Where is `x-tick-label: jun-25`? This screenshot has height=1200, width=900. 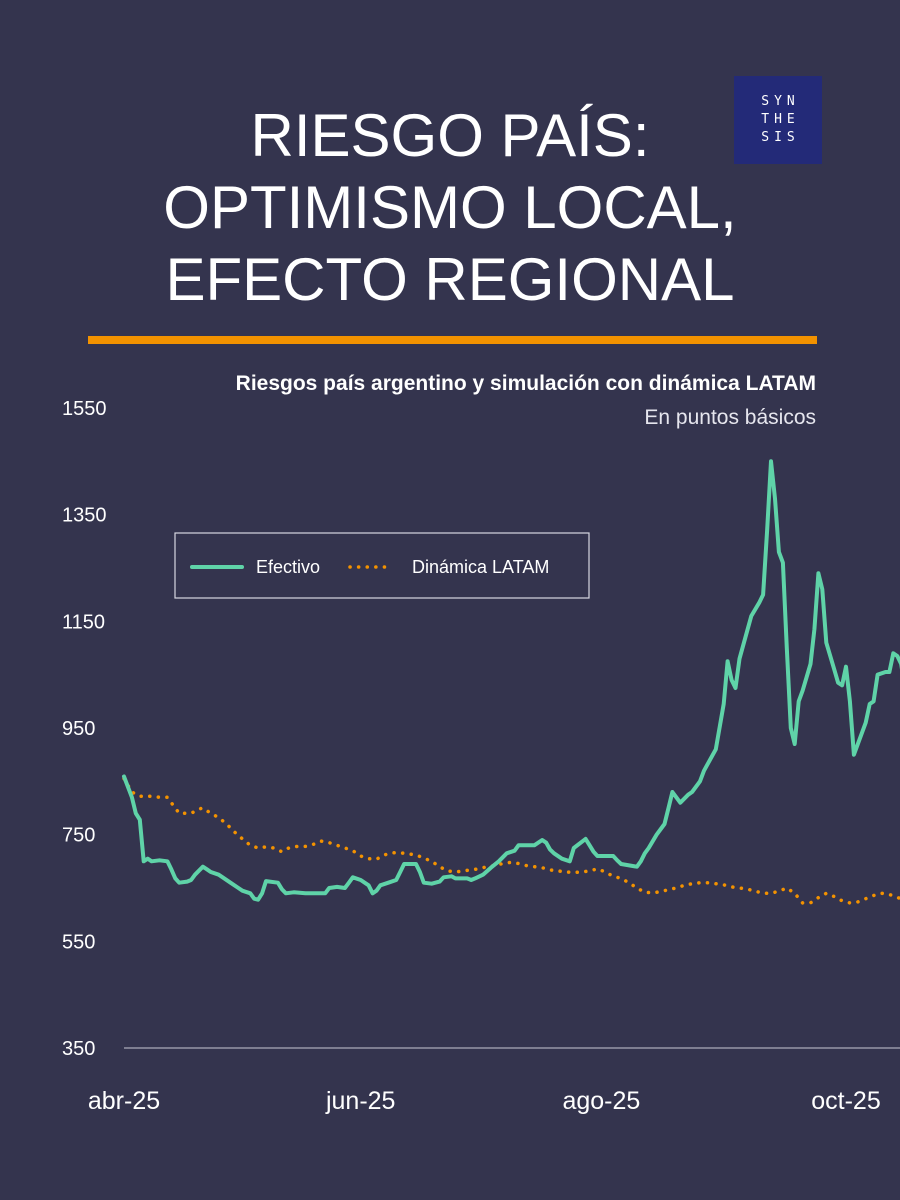
x-tick-label: jun-25 is located at coordinates (360, 1101).